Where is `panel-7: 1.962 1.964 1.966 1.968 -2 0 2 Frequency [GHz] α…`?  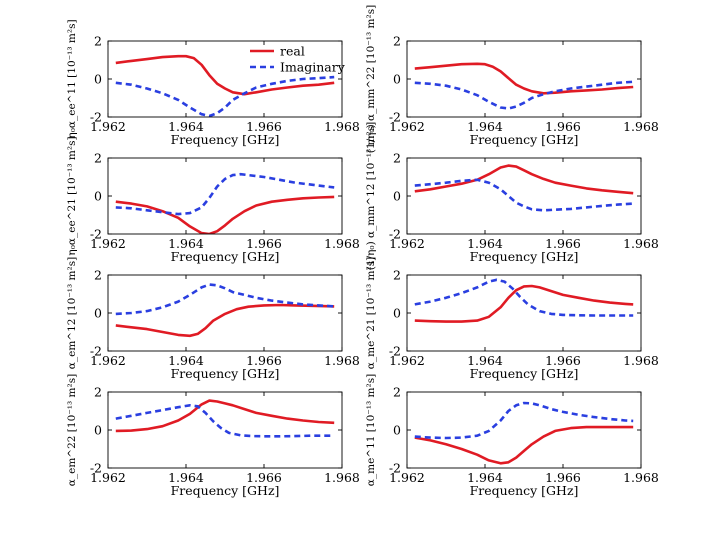 panel-7: 1.962 1.964 1.966 1.968 -2 0 2 Frequency [GHz] α… is located at coordinates (213, 436).